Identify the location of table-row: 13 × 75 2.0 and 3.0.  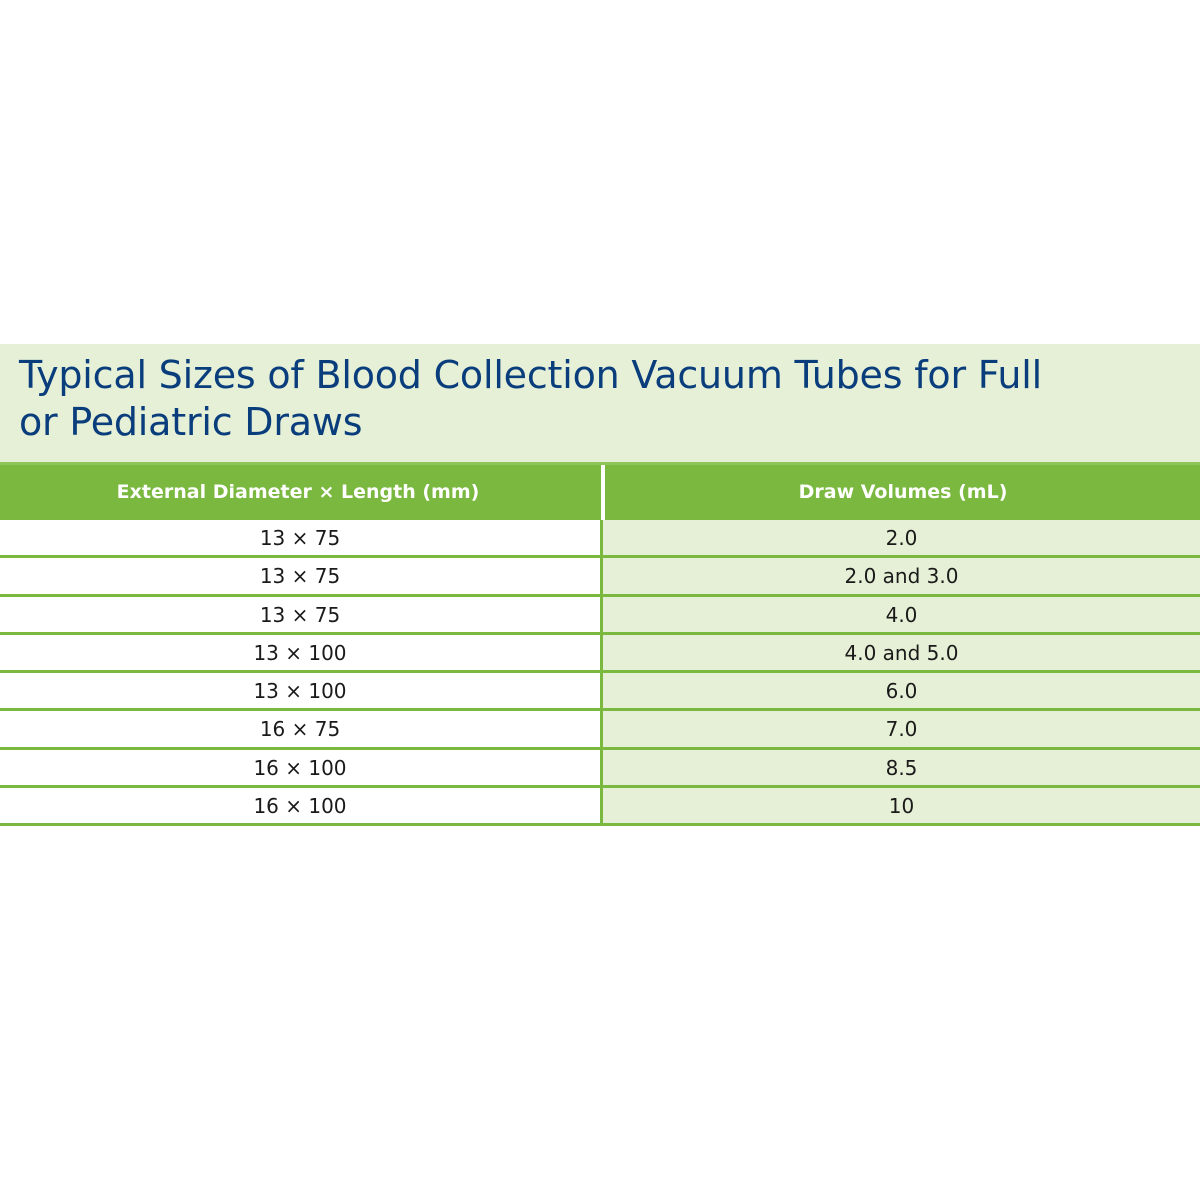
(600, 577).